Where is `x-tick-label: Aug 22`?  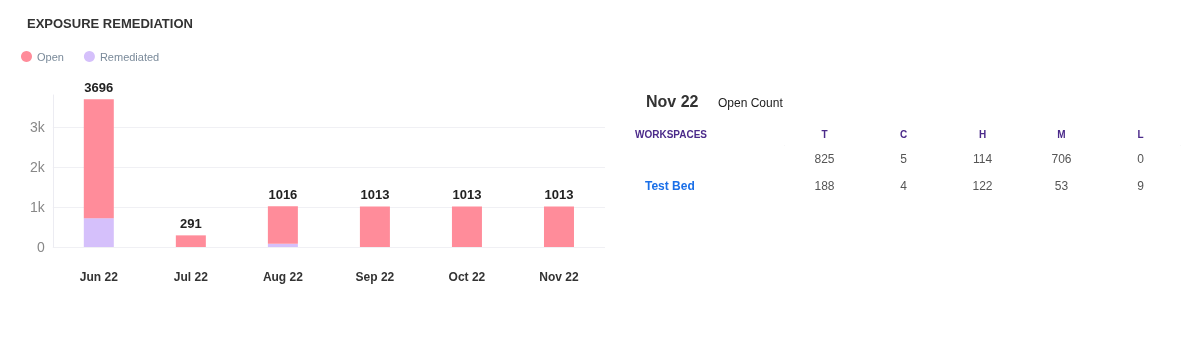
x-tick-label: Aug 22 is located at coordinates (283, 277).